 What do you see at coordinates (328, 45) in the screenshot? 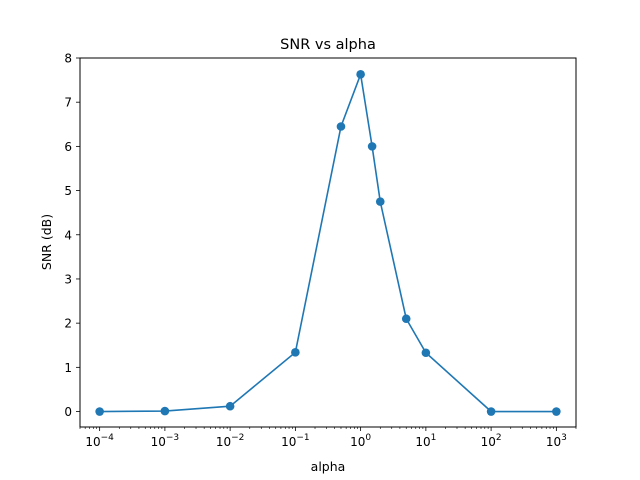
I see `chart-title: SNR vs alpha` at bounding box center [328, 45].